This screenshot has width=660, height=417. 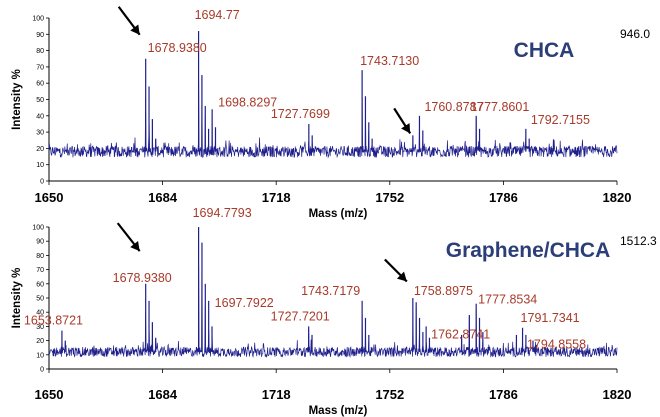 I want to click on peak-label-4: 1727.7699, so click(x=300, y=114).